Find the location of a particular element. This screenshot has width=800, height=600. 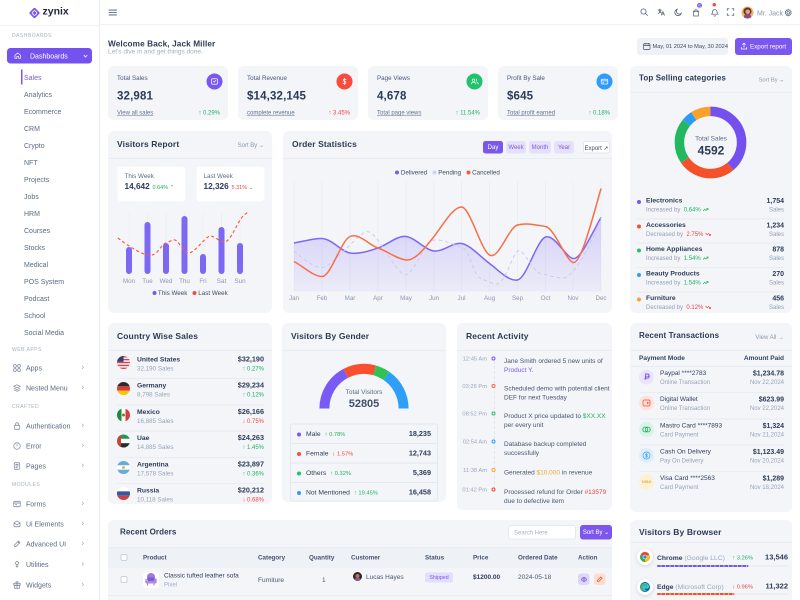

svg-text: Tue is located at coordinates (147, 281).